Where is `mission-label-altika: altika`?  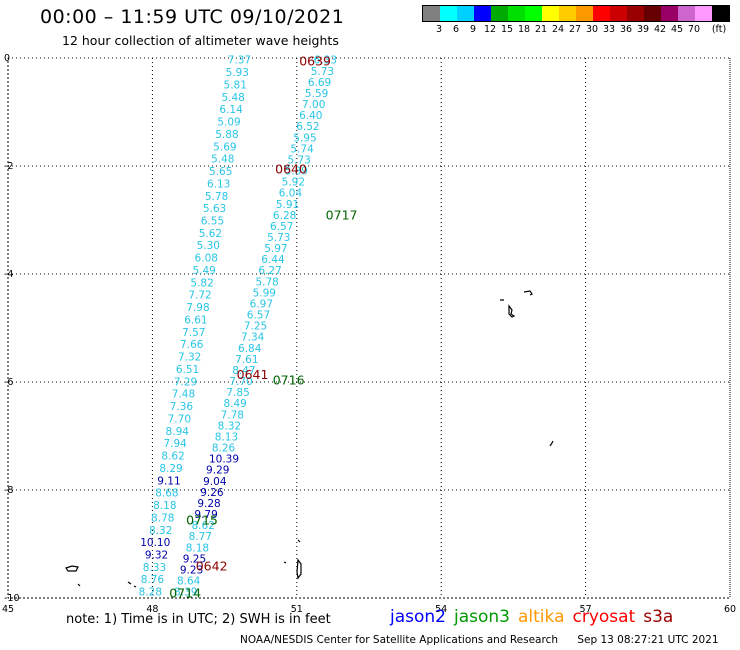
mission-label-altika: altika is located at coordinates (541, 617).